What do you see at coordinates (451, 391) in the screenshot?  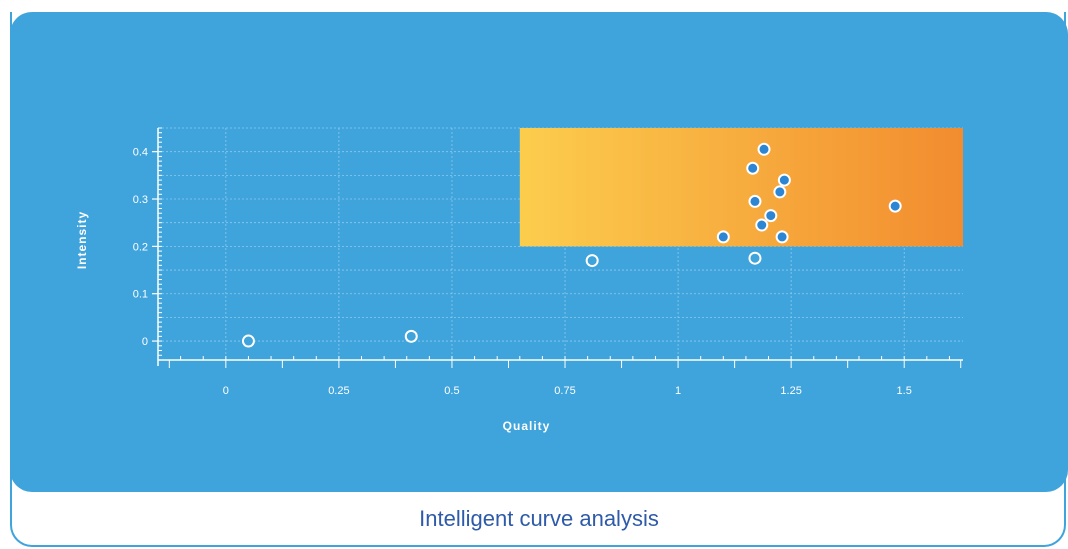 I see `x-tick-label: 0.5` at bounding box center [451, 391].